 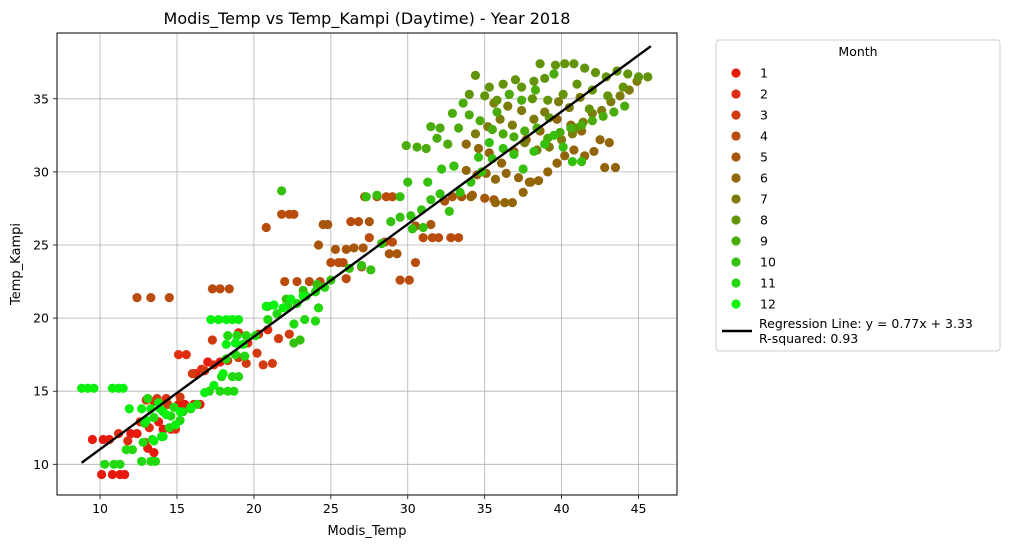 I want to click on x-tick-label: 30, so click(x=408, y=508).